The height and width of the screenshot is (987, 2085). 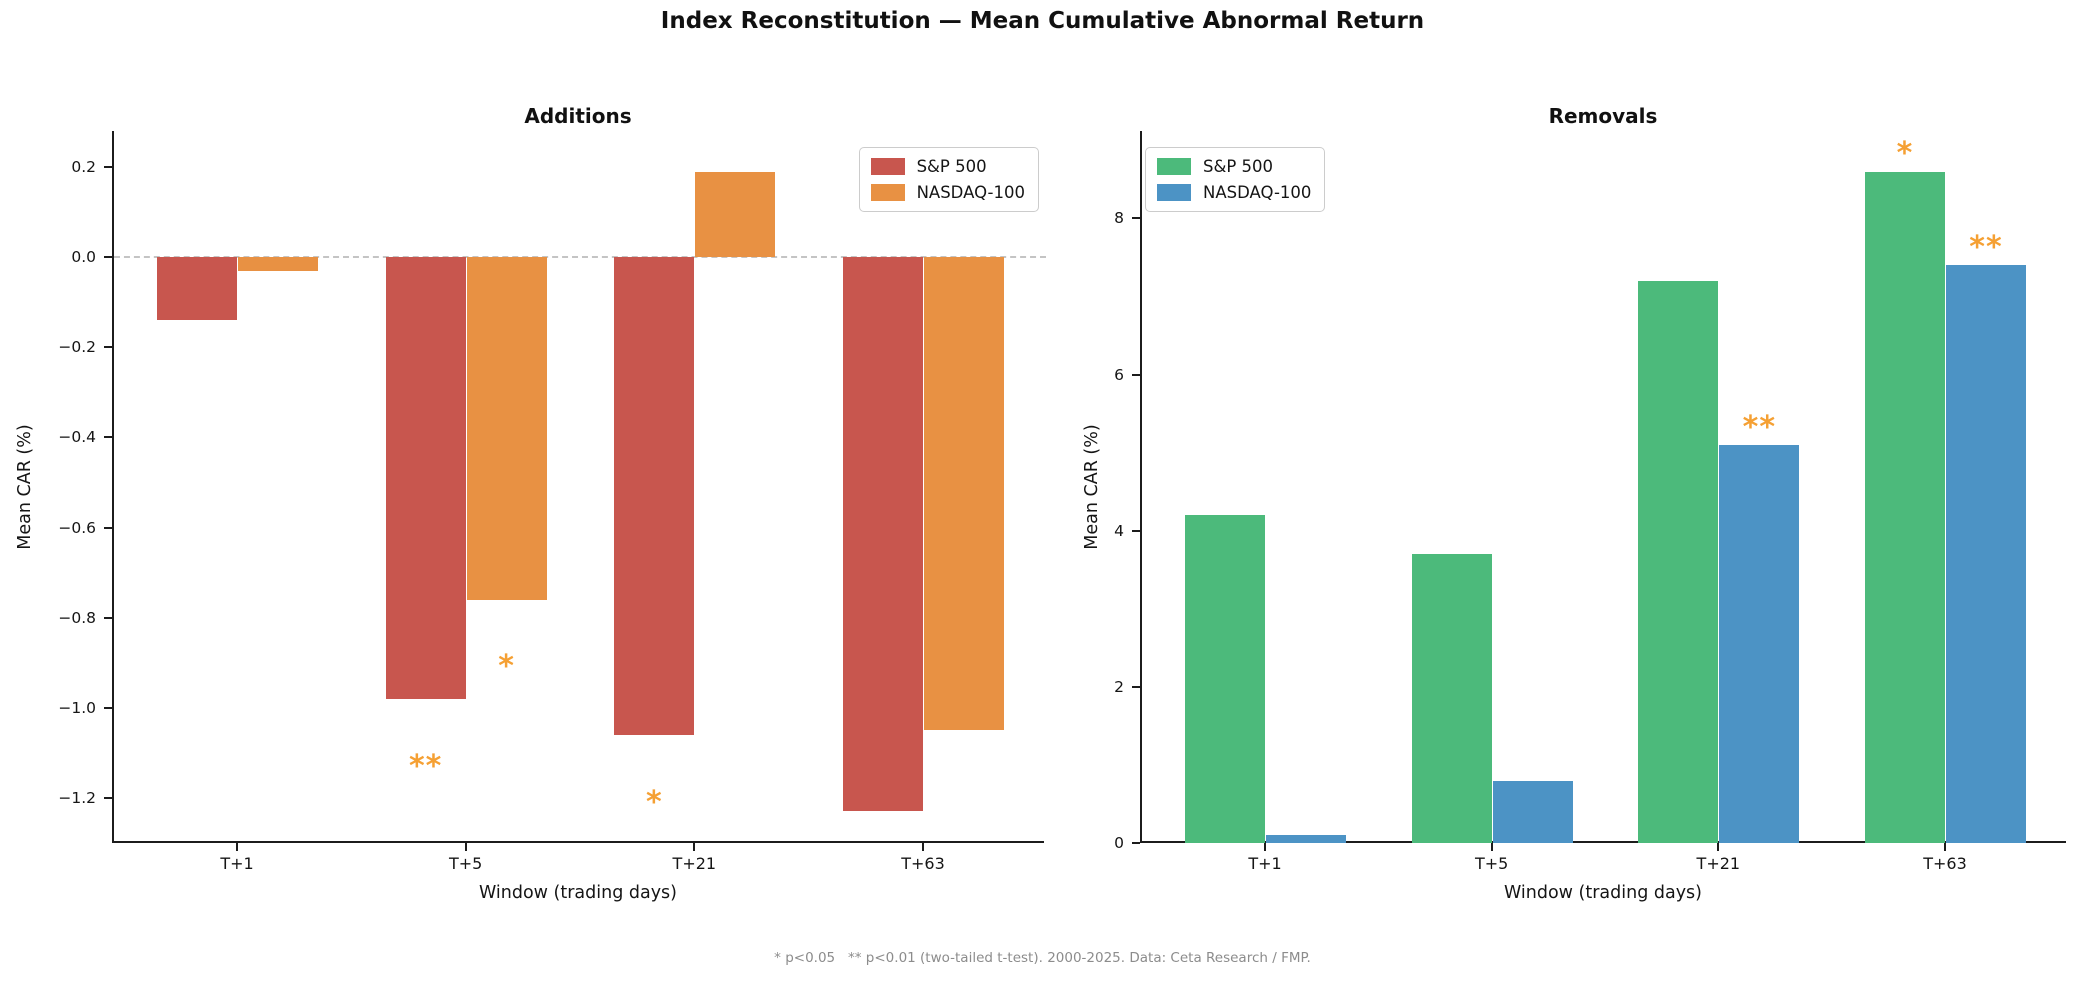 I want to click on y-tick-label: 0, so click(x=1119, y=843).